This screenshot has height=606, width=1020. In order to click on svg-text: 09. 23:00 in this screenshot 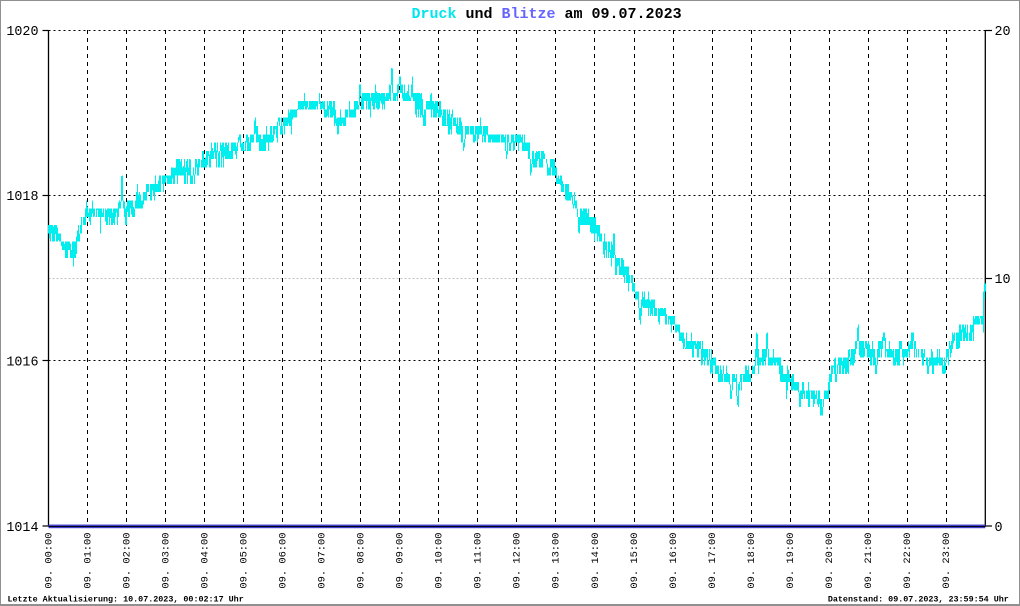, I will do `click(947, 560)`.